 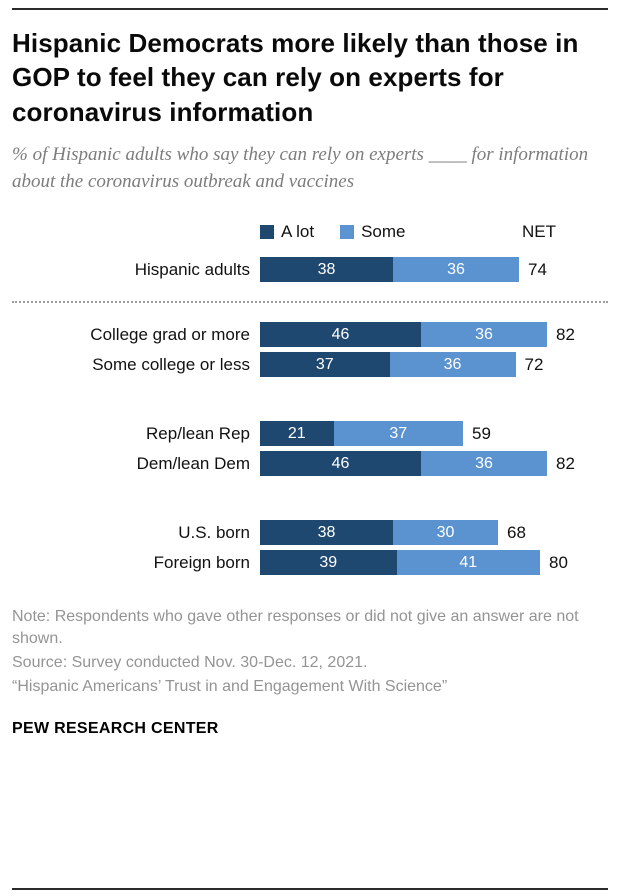 I want to click on bar-segment-some: 30, so click(x=445, y=533).